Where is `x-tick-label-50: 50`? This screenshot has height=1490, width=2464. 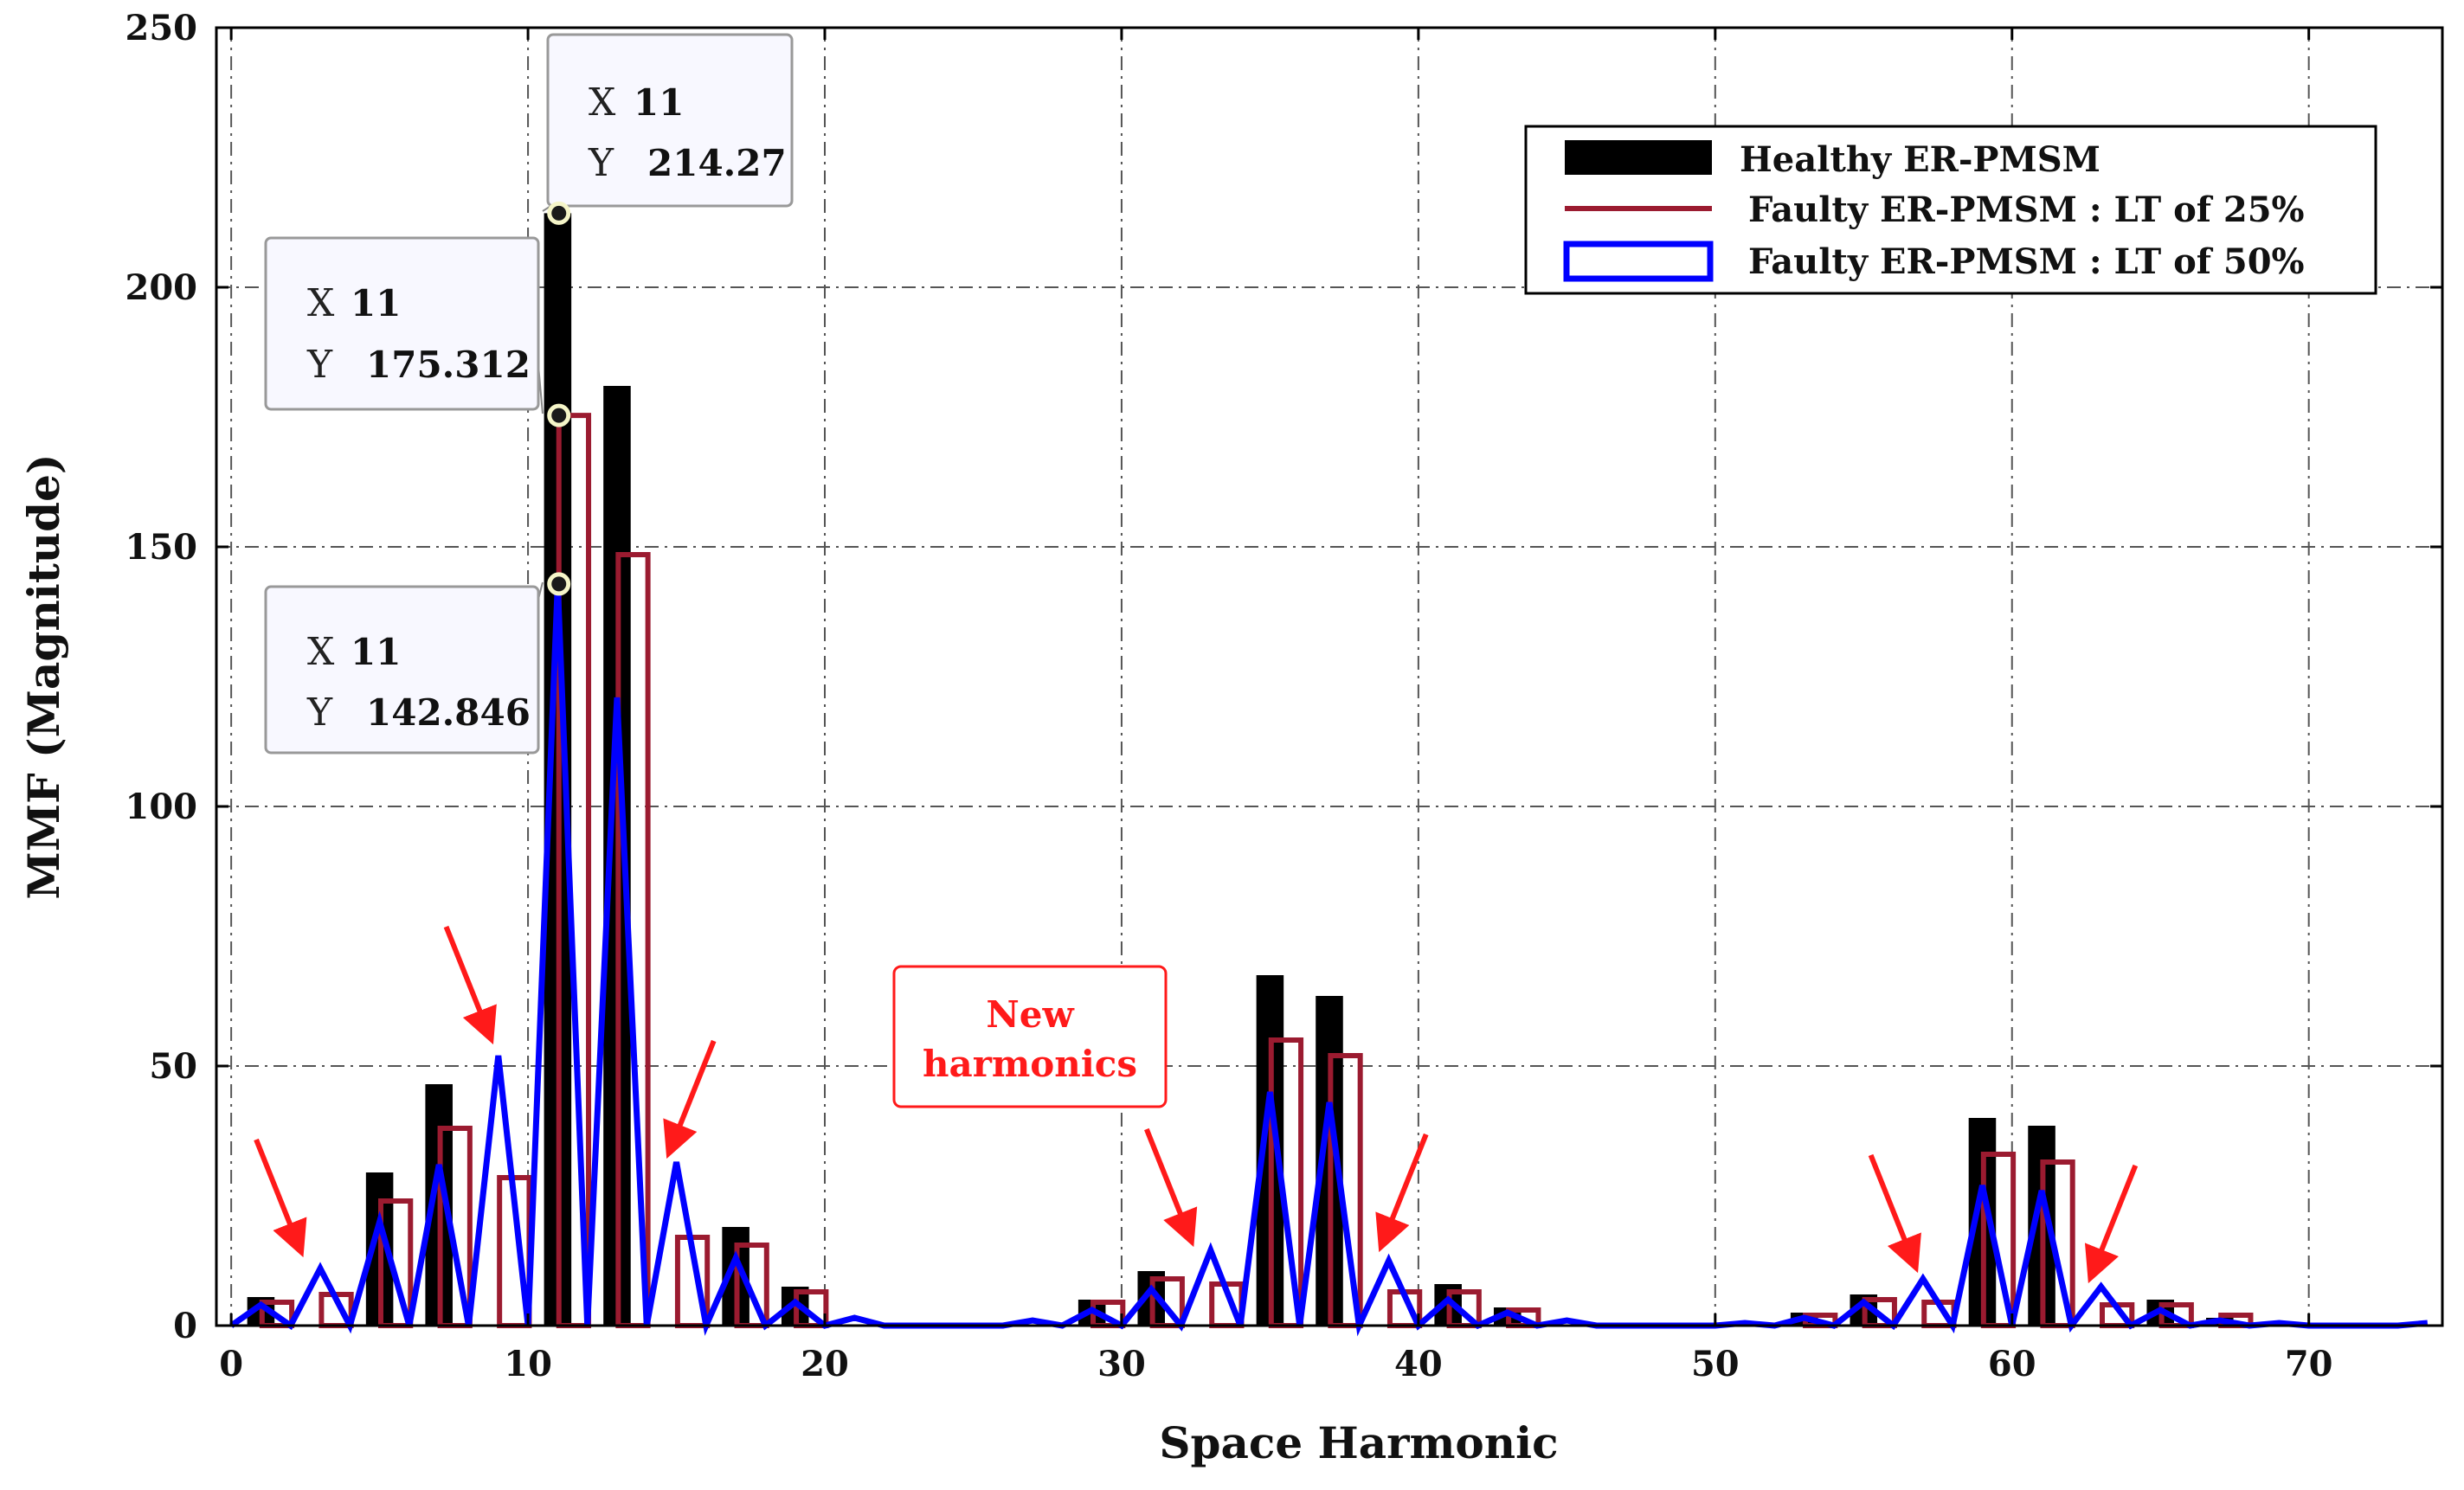 x-tick-label-50: 50 is located at coordinates (1715, 1364).